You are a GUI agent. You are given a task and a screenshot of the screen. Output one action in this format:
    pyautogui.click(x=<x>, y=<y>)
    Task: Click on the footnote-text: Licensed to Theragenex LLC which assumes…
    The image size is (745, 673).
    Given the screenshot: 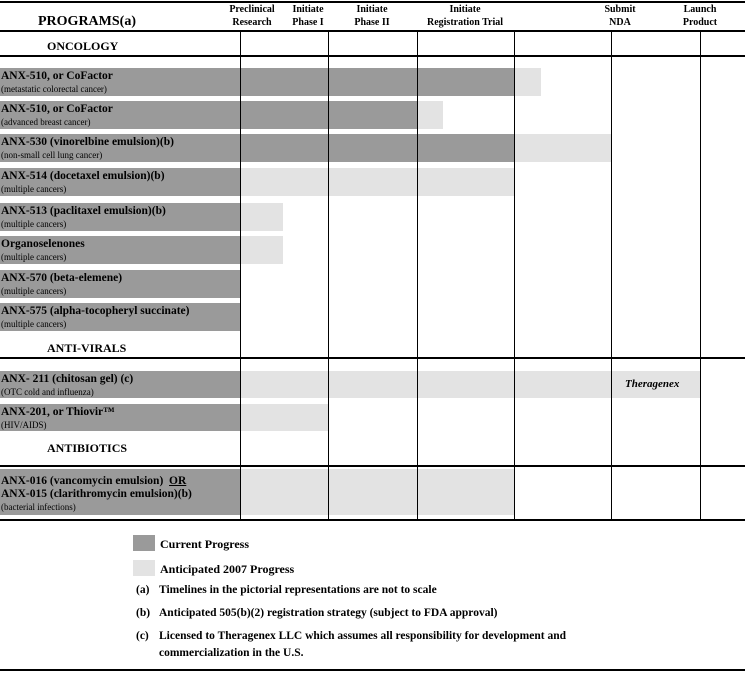 What is the action you would take?
    pyautogui.click(x=363, y=636)
    